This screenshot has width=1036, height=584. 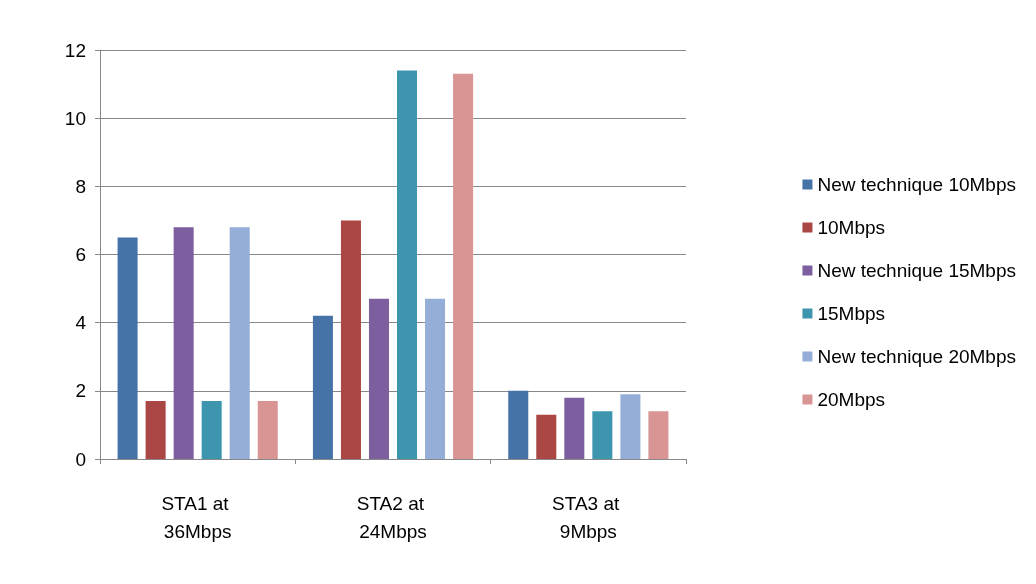 What do you see at coordinates (917, 356) in the screenshot?
I see `legend-label: New technique 20Mbps` at bounding box center [917, 356].